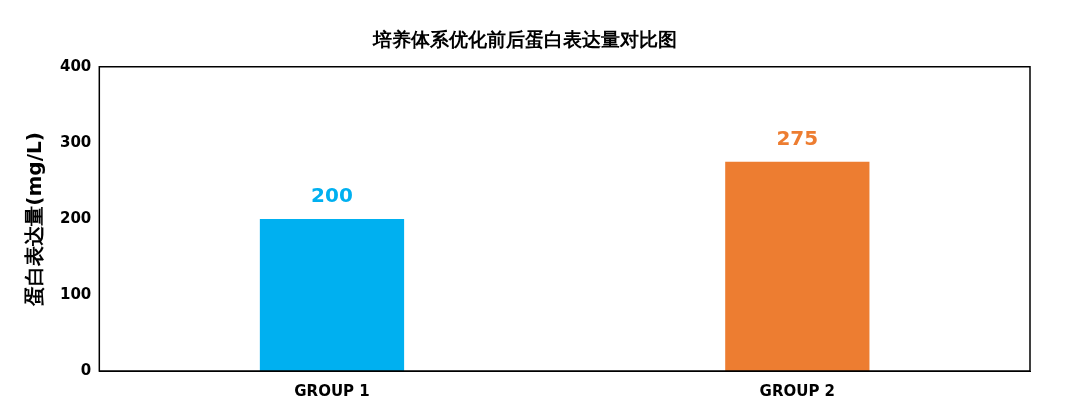  Describe the element at coordinates (76, 217) in the screenshot. I see `y-tick-label: 200` at that location.